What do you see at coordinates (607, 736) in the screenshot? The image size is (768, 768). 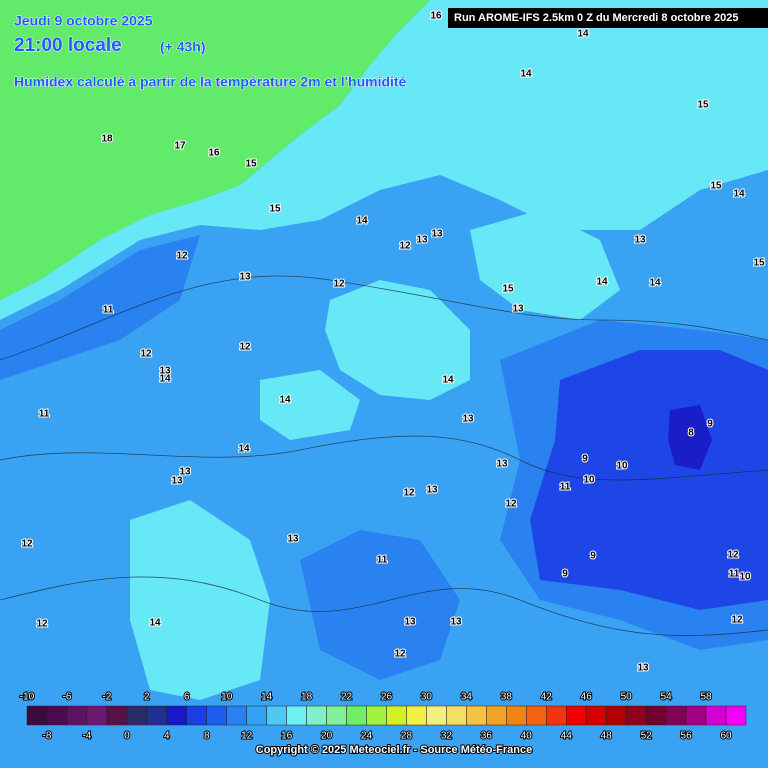 I see `colorbar-bottom-label: 48` at bounding box center [607, 736].